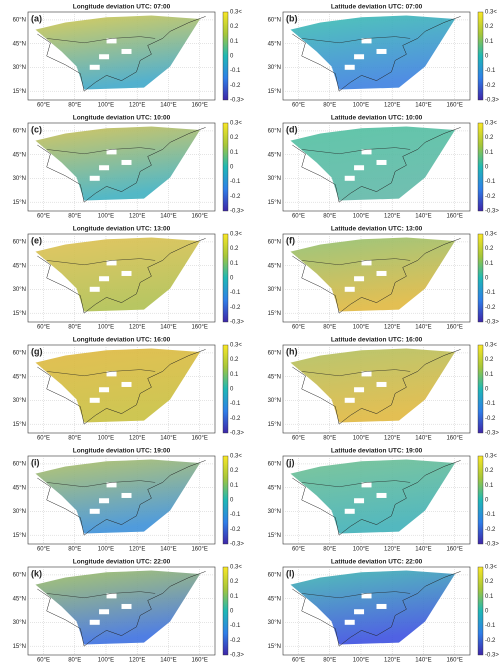 The image size is (500, 669). What do you see at coordinates (37, 351) in the screenshot?
I see `panel-label: (g)` at bounding box center [37, 351].